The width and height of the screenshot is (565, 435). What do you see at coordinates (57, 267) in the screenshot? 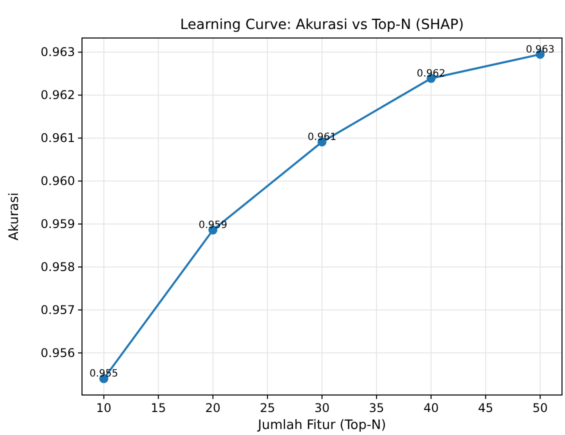
I see `y-tick-label: 0.958` at bounding box center [57, 267].